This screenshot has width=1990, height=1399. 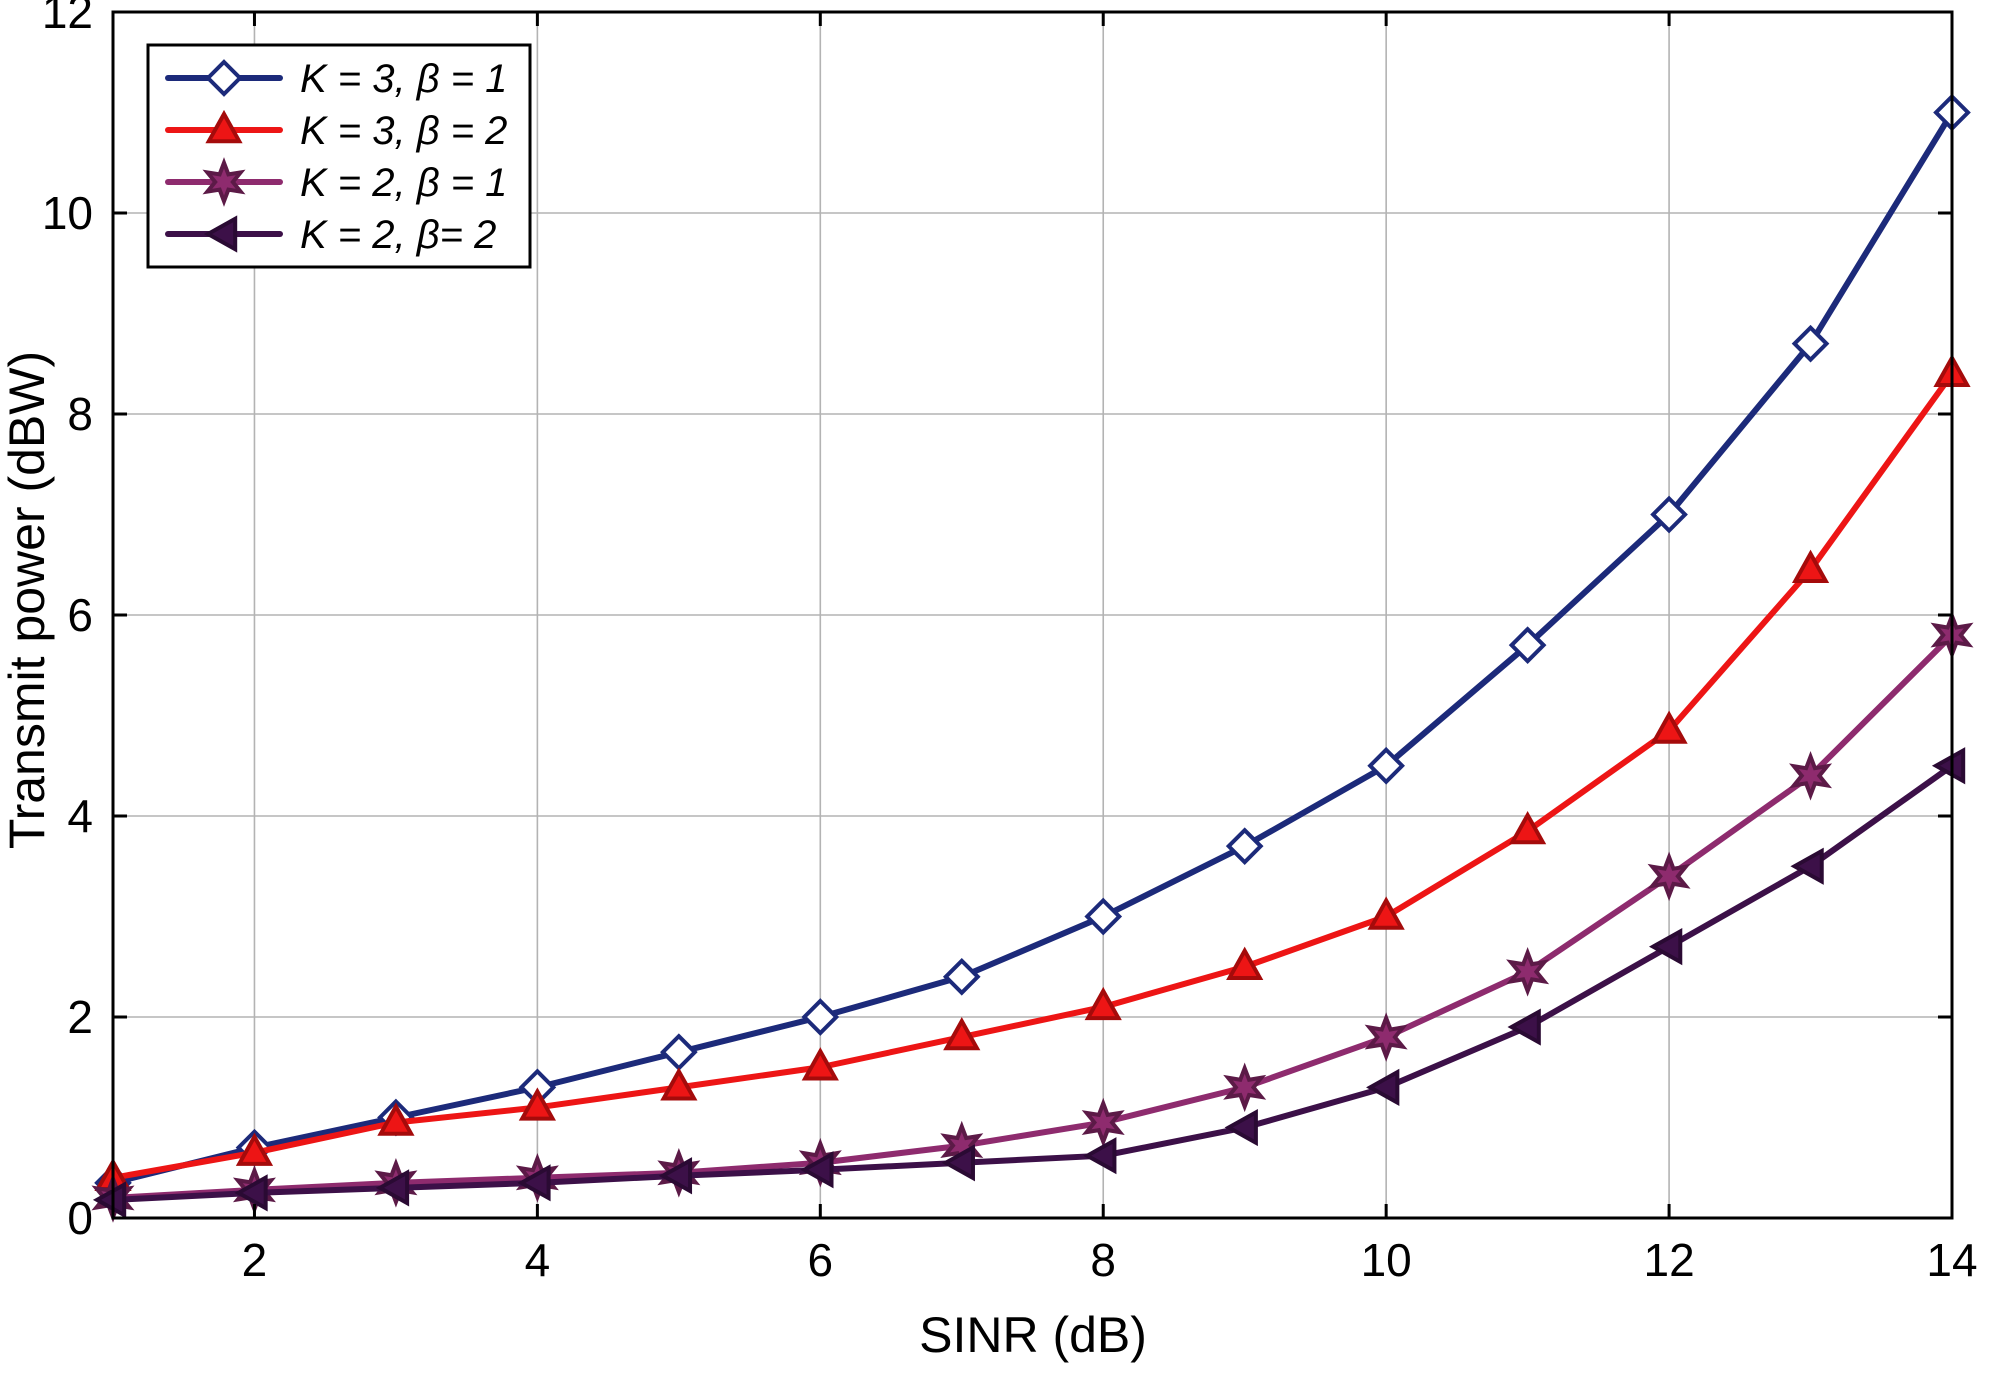 I want to click on legend-label: K = 3, β = 1, so click(x=403, y=79).